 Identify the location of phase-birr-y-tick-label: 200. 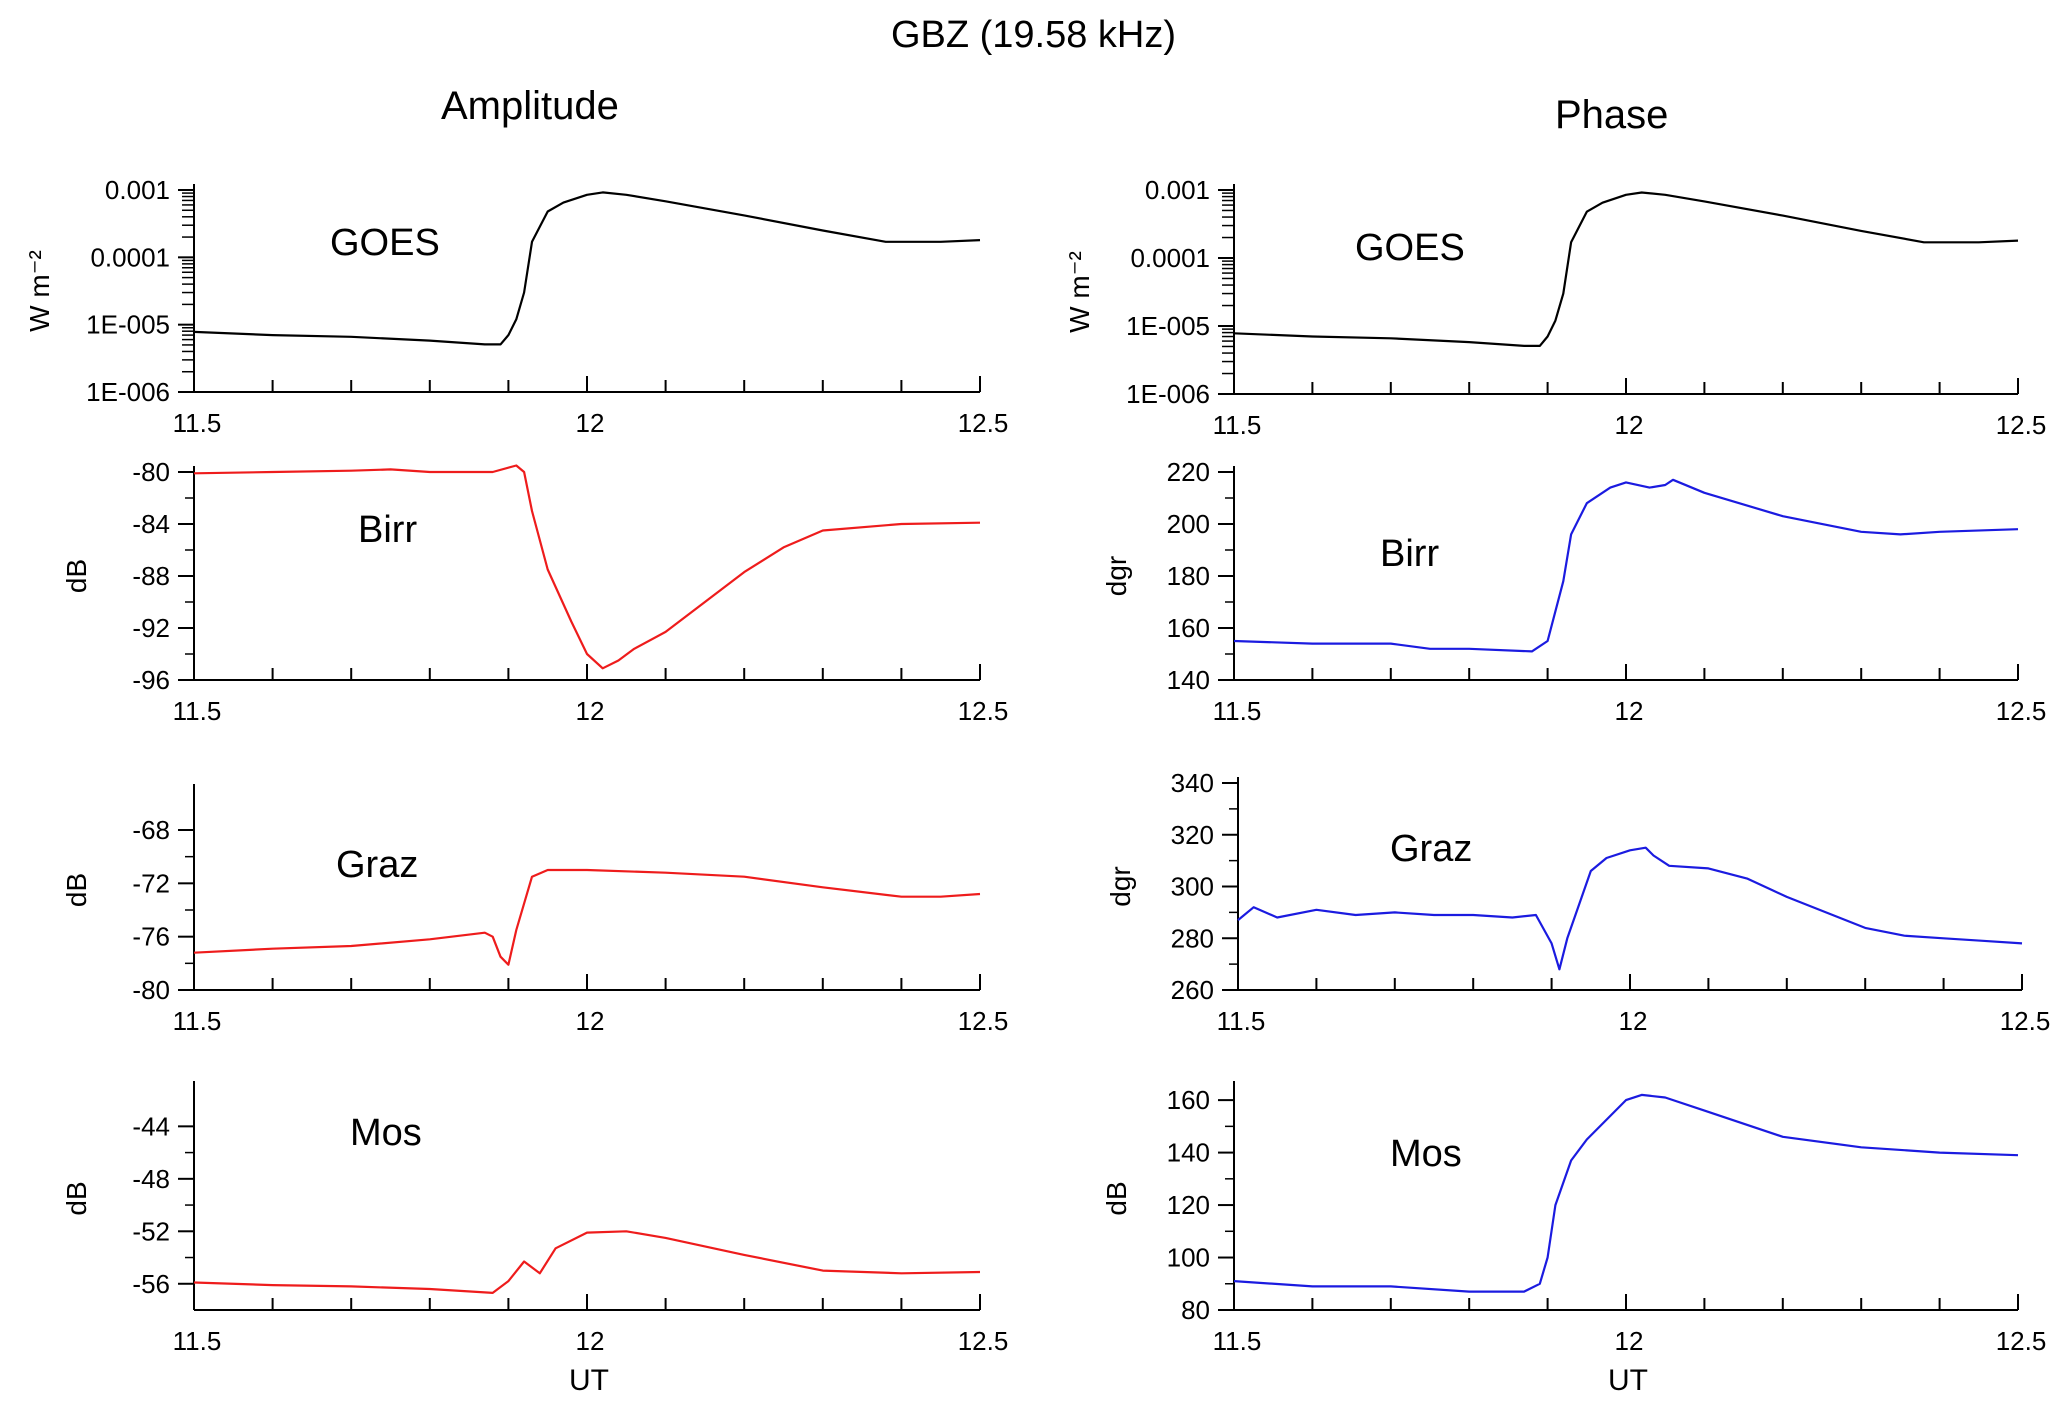
(1188, 524).